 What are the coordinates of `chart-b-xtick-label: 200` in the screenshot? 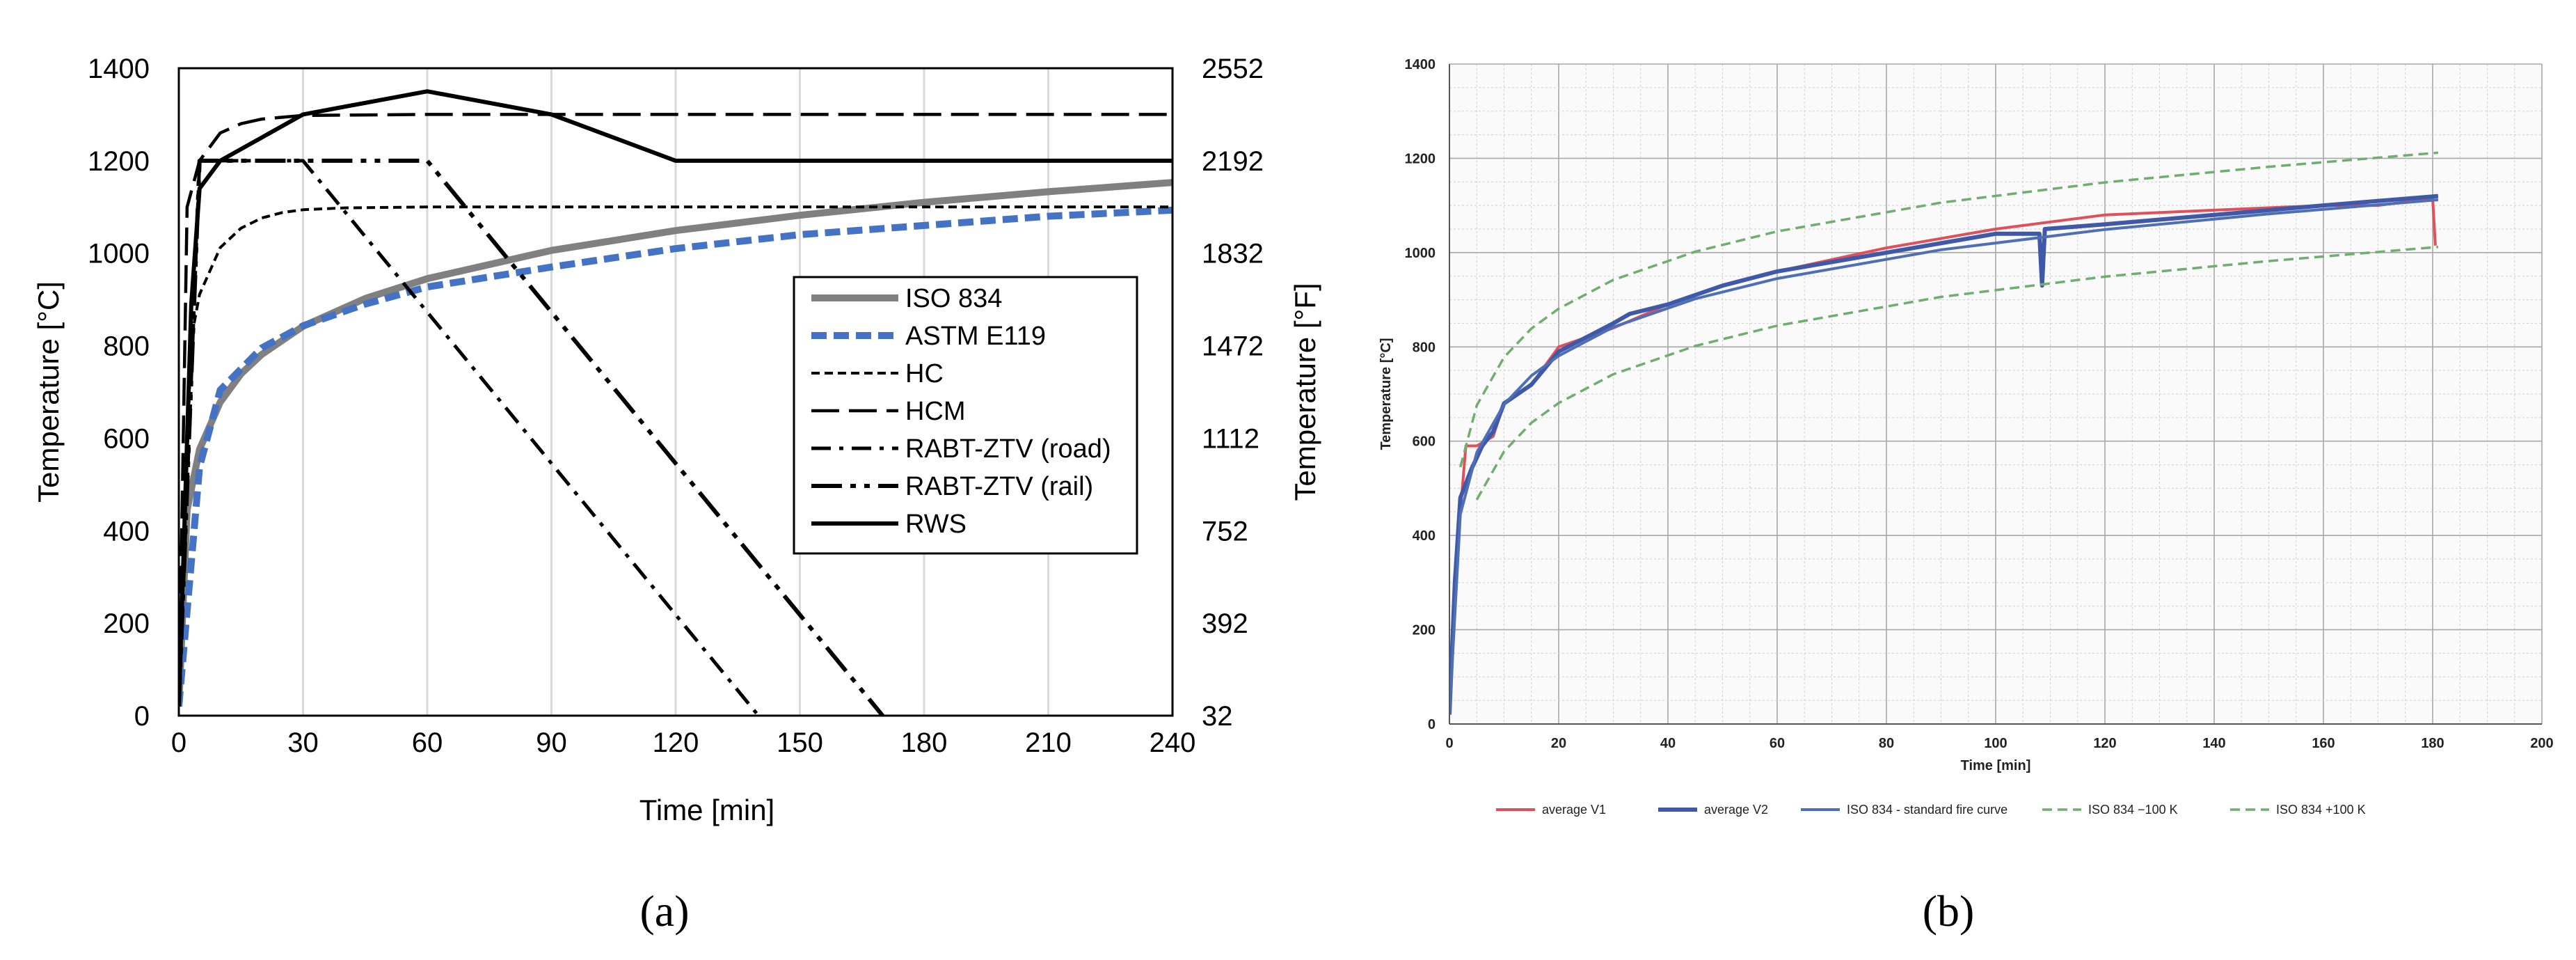 It's located at (2541, 743).